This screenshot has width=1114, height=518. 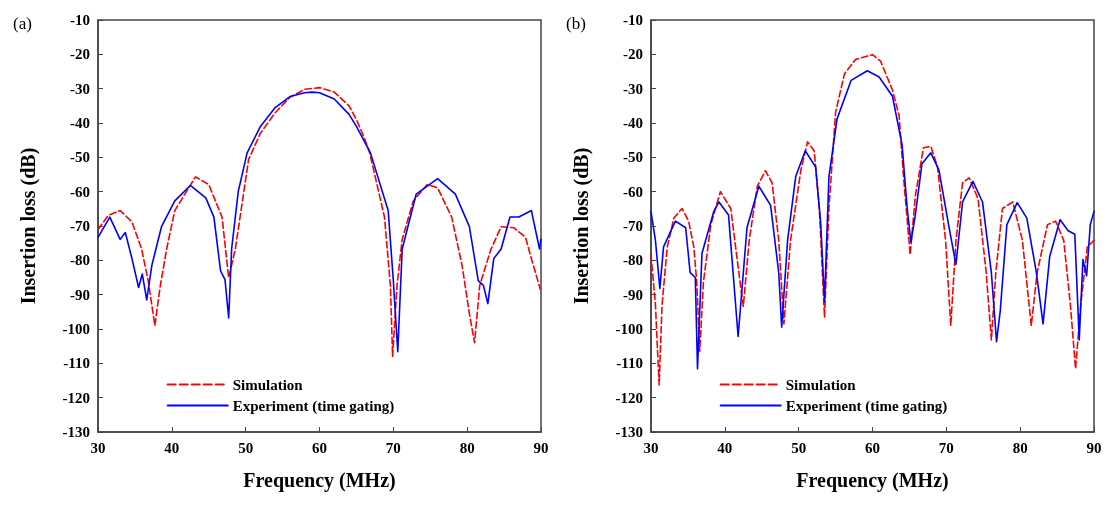 What do you see at coordinates (576, 23) in the screenshot?
I see `chart-title: (b)` at bounding box center [576, 23].